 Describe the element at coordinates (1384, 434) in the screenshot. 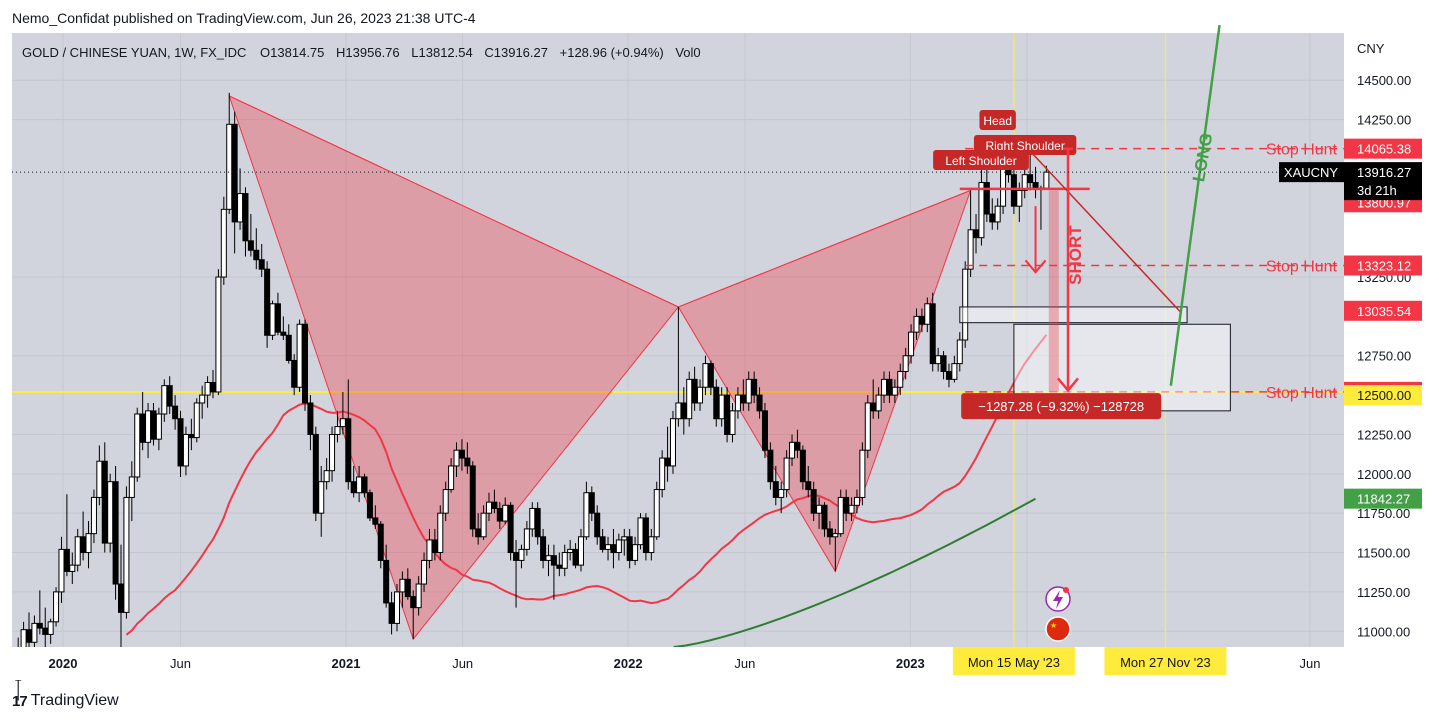

I see `y-tick-label: 12250.00` at that location.